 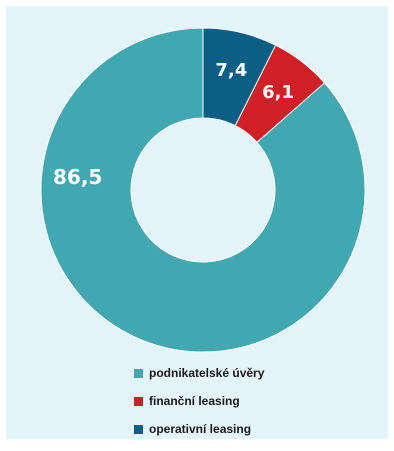 I want to click on data-label-financni-leasing: 6,1, so click(x=278, y=92).